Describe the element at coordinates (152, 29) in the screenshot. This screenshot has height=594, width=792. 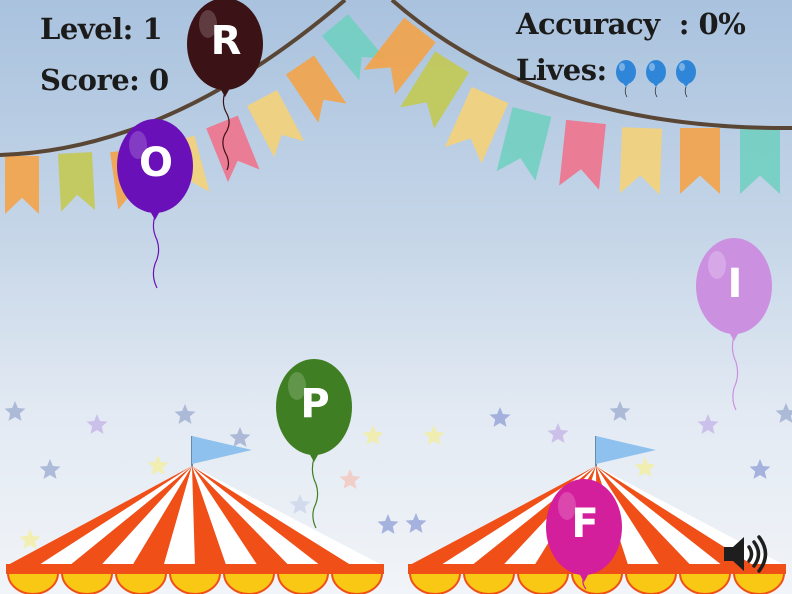
I see `level-value: 1` at that location.